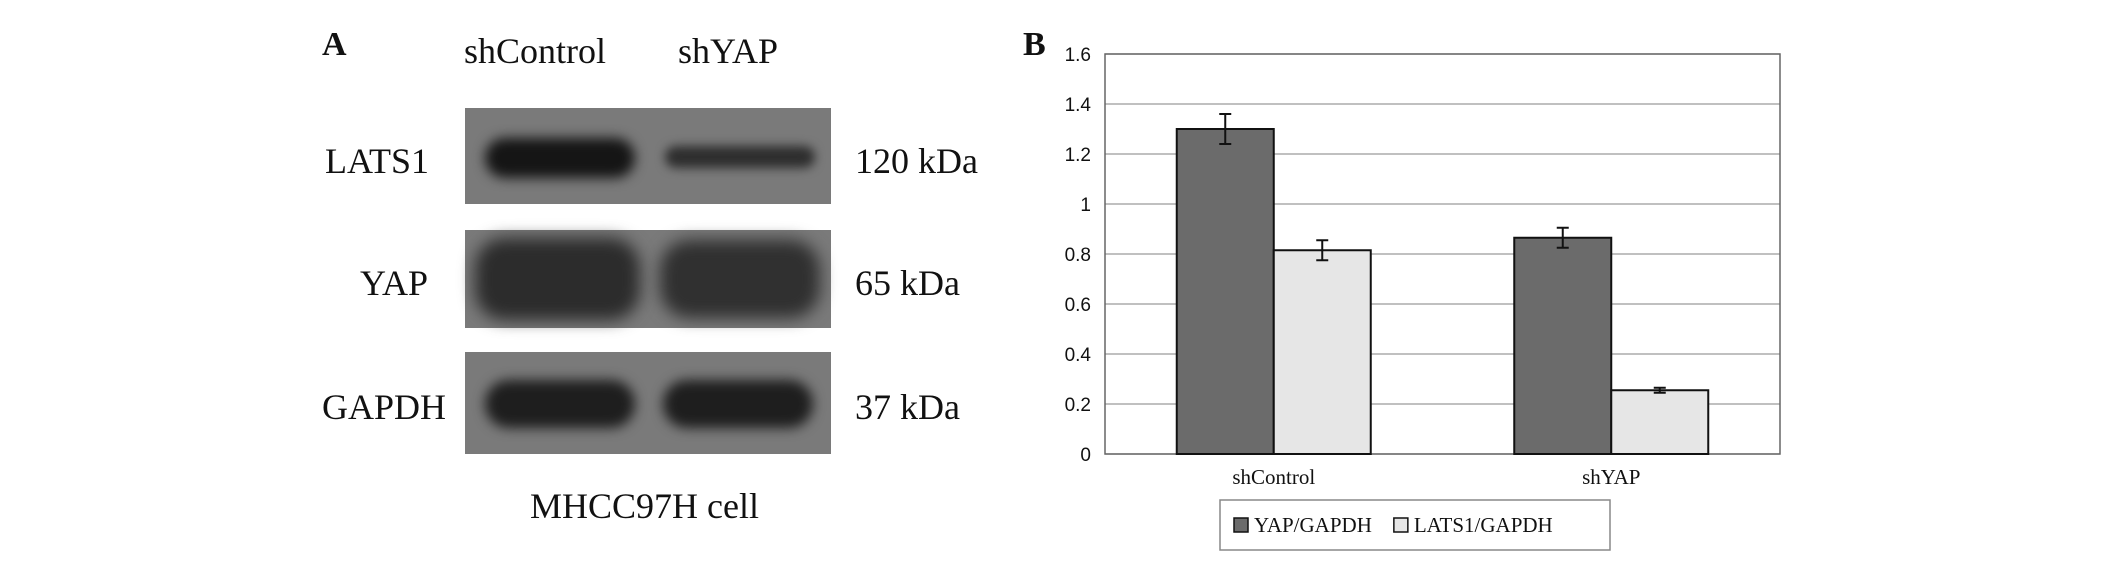  I want to click on category-label-shcontrol: shControl, so click(1273, 477).